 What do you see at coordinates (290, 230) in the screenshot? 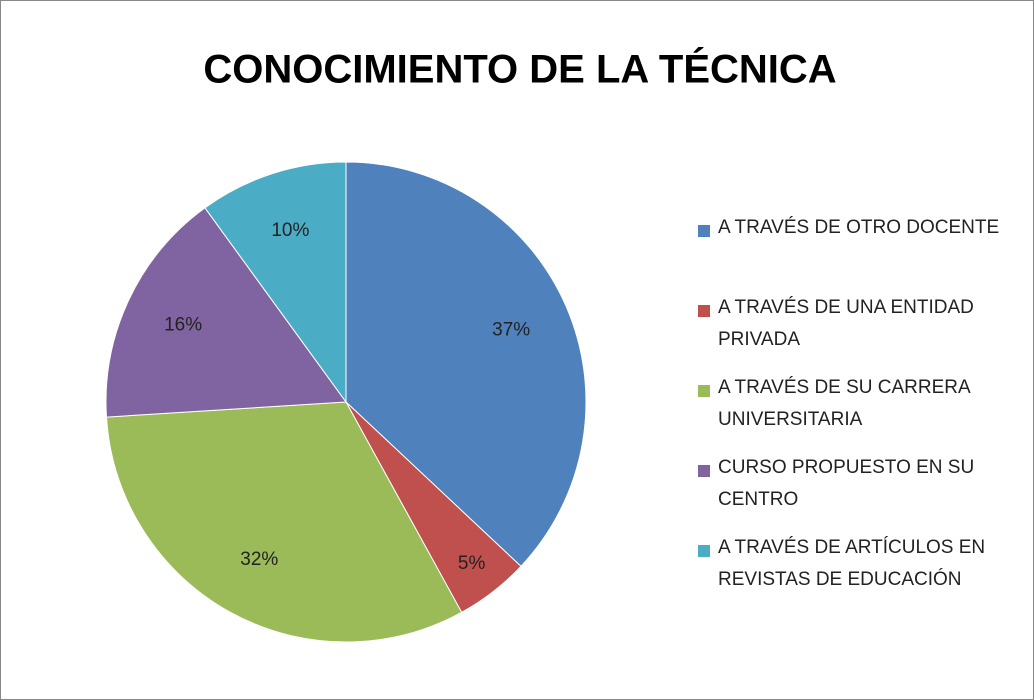
I see `data-label: 10%` at bounding box center [290, 230].